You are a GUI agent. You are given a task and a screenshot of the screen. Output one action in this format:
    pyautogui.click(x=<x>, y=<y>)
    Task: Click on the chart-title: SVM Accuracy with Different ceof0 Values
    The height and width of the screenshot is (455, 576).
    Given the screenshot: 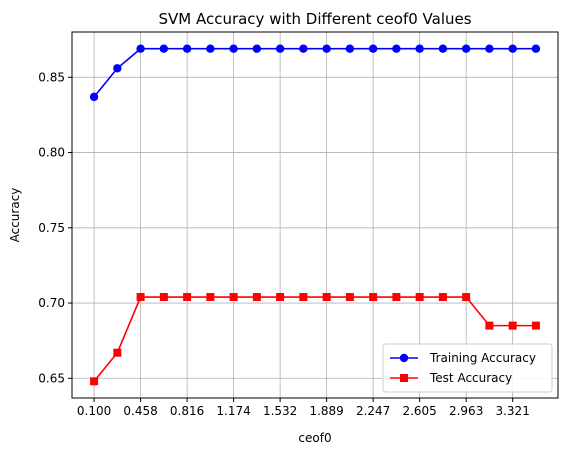 What is the action you would take?
    pyautogui.click(x=314, y=19)
    